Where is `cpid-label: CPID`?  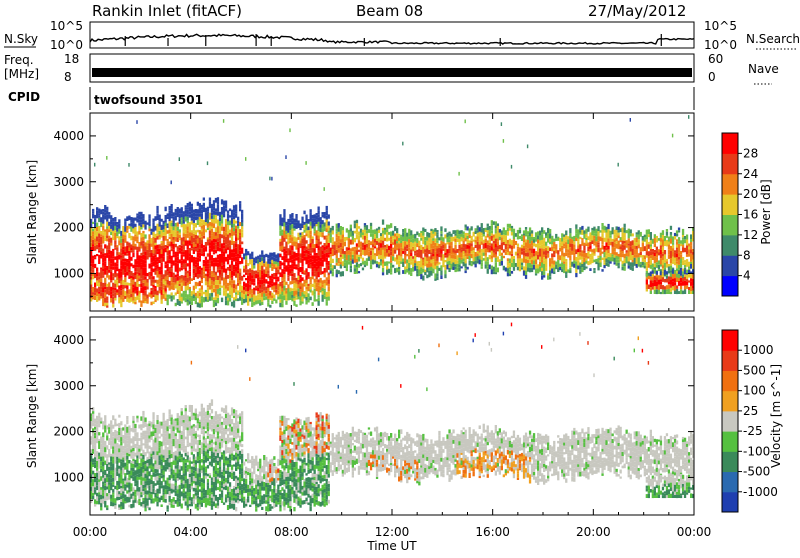
cpid-label: CPID is located at coordinates (24, 97).